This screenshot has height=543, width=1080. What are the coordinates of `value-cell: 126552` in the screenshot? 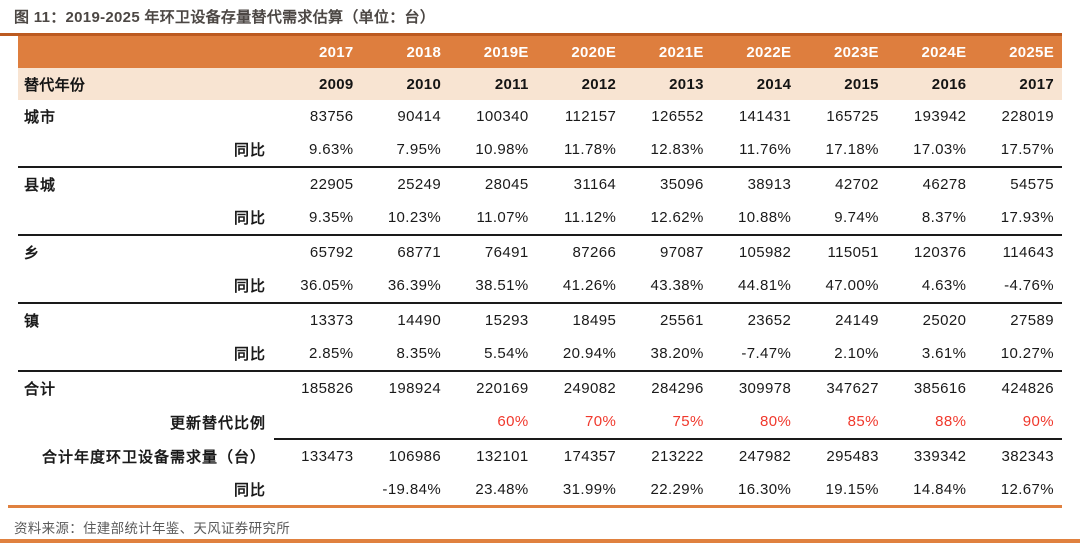 It's located at (677, 116).